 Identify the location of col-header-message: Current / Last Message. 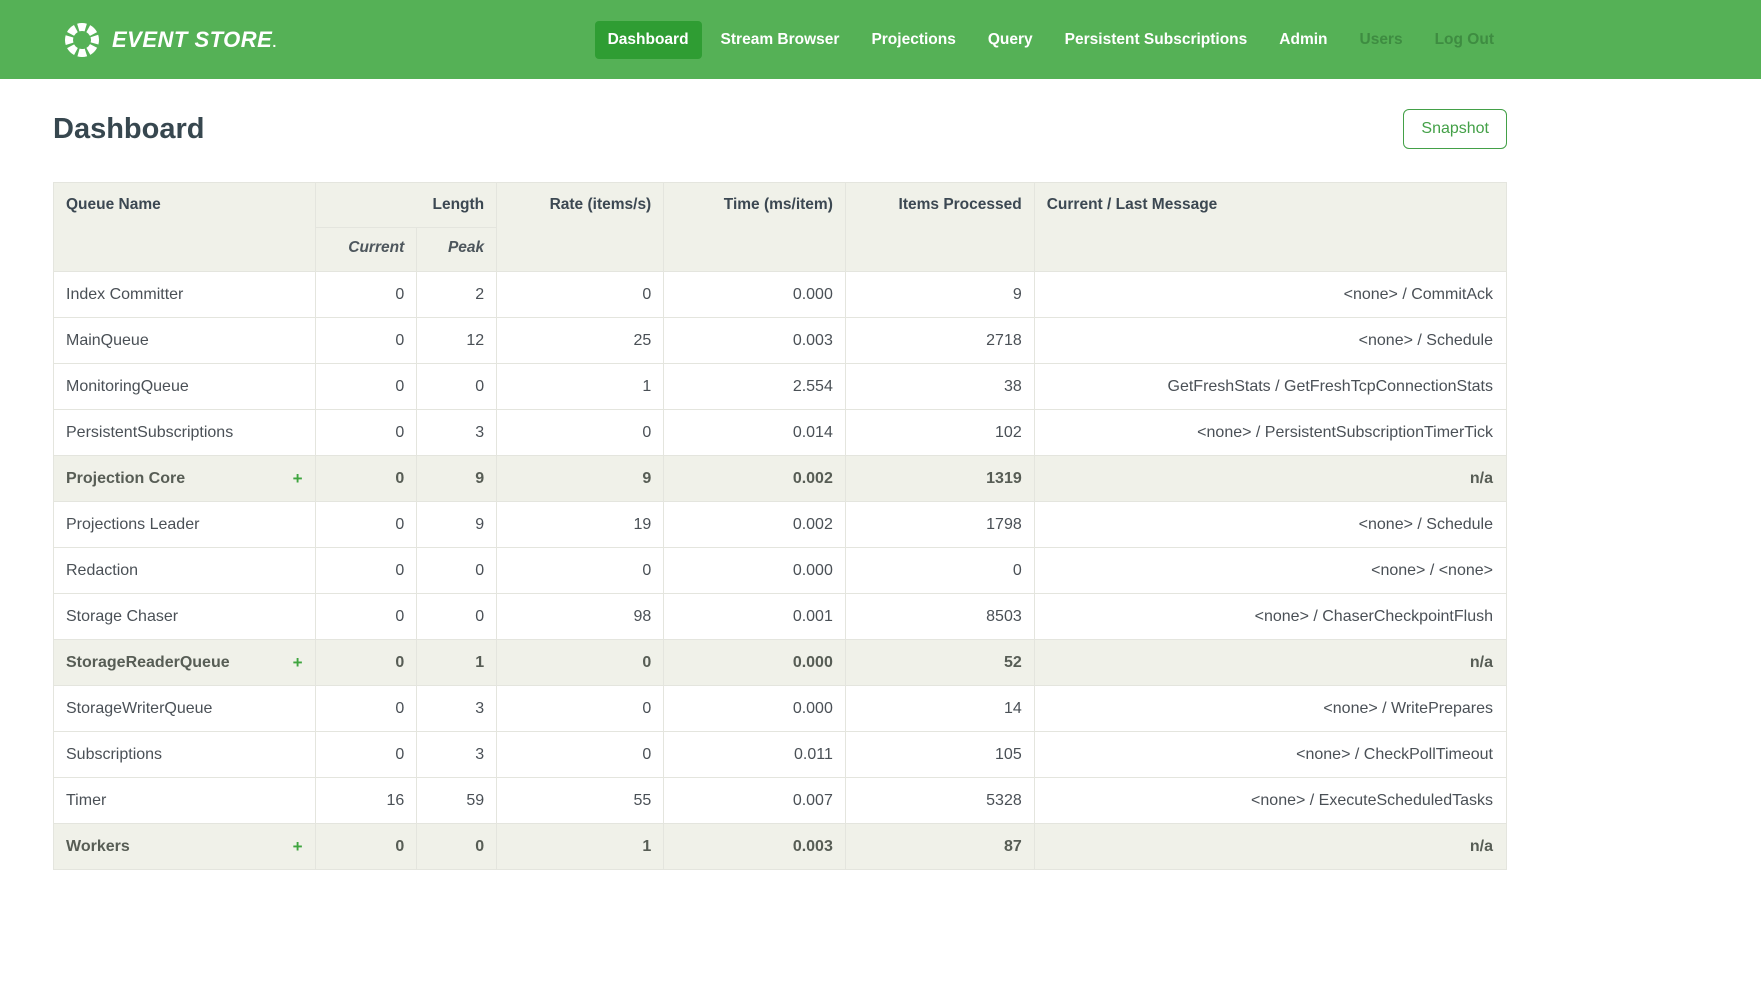
(1270, 227).